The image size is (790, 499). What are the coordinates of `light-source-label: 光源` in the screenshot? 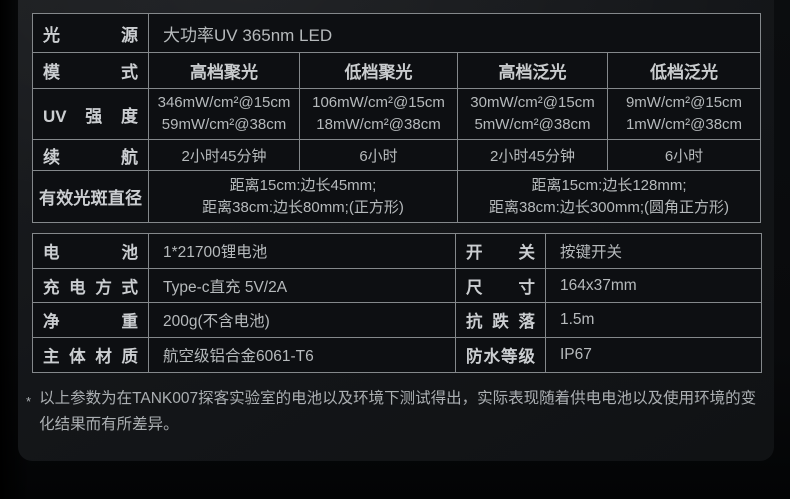 It's located at (90, 33).